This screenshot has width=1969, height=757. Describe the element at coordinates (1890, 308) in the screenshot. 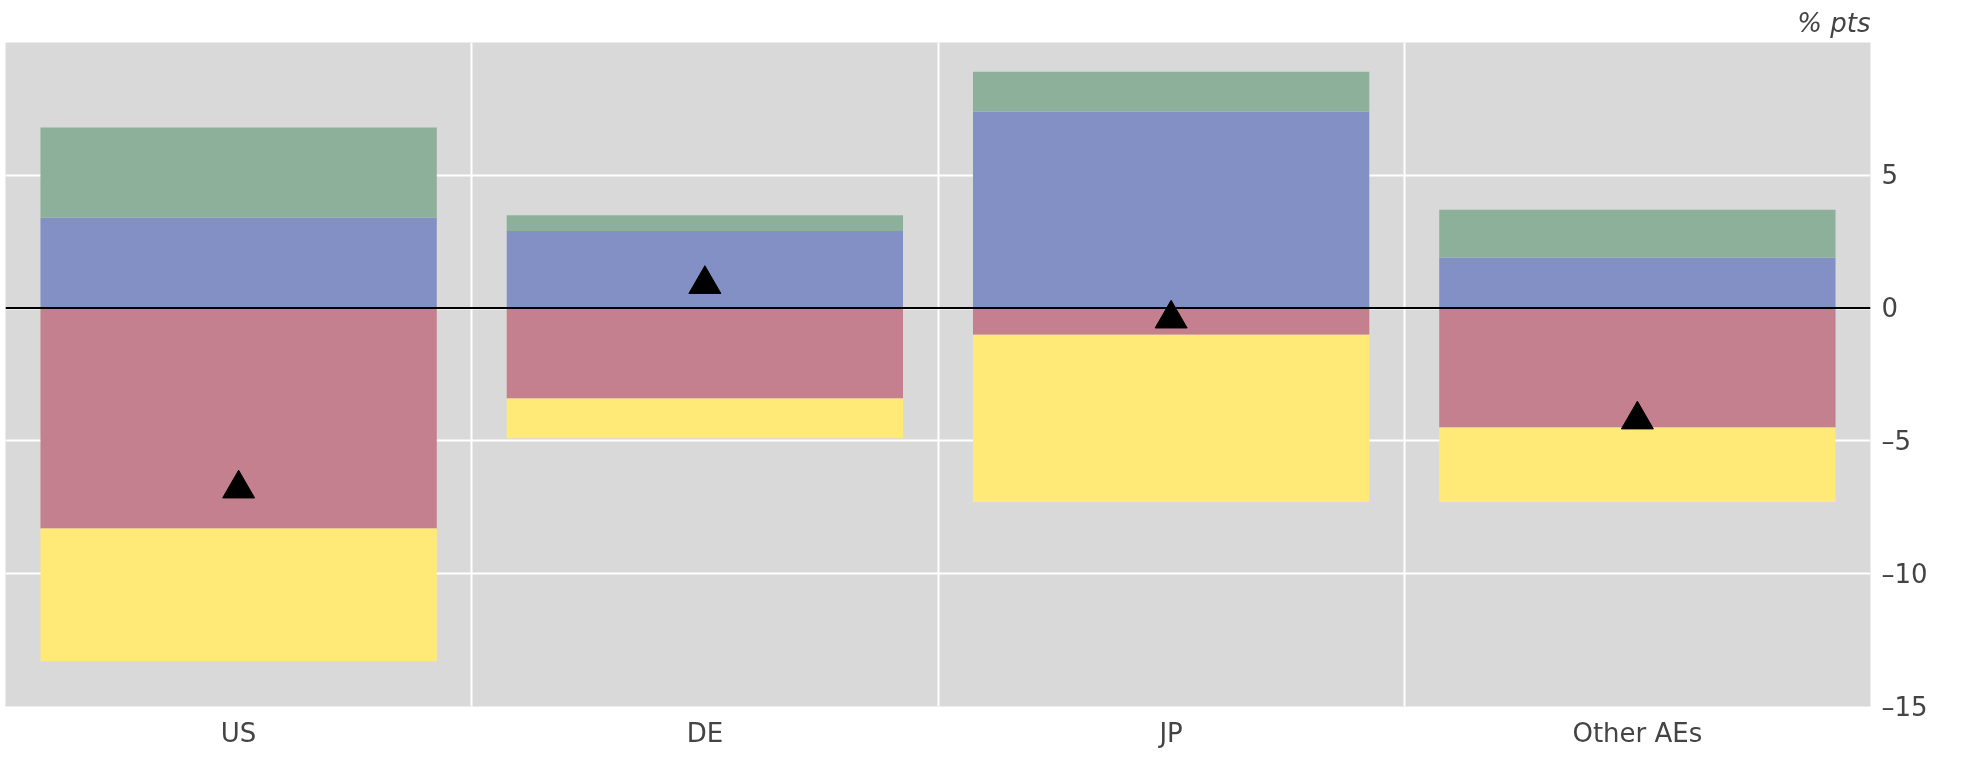

I see `y-tick-label: 0` at that location.